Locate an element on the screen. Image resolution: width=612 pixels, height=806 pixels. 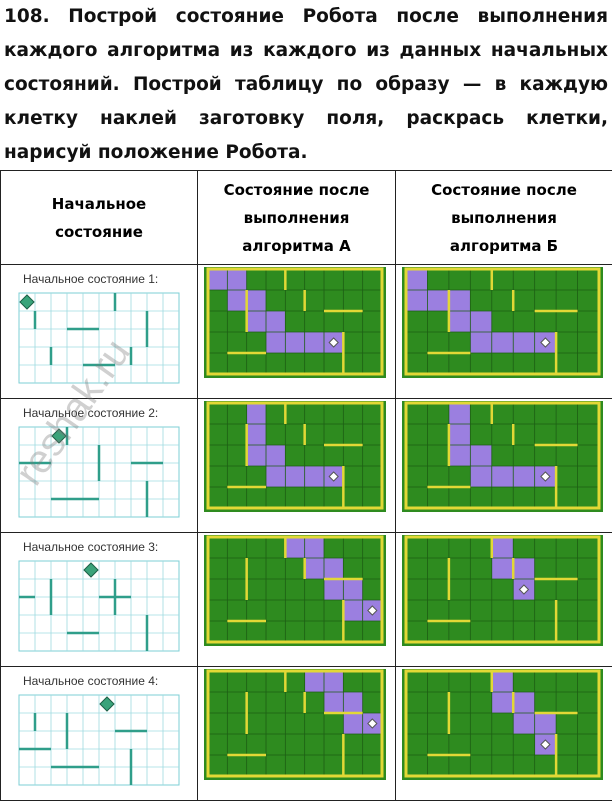
cell: Начальное состояние 3: is located at coordinates (99, 599).